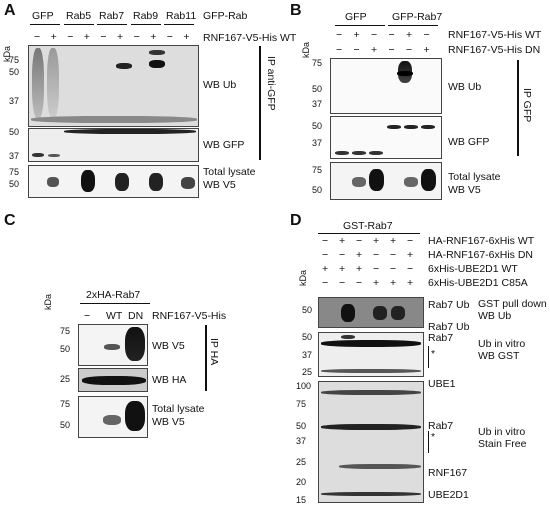  Describe the element at coordinates (391, 50) in the screenshot. I see `panel-b-row1-sign-3: −` at that location.